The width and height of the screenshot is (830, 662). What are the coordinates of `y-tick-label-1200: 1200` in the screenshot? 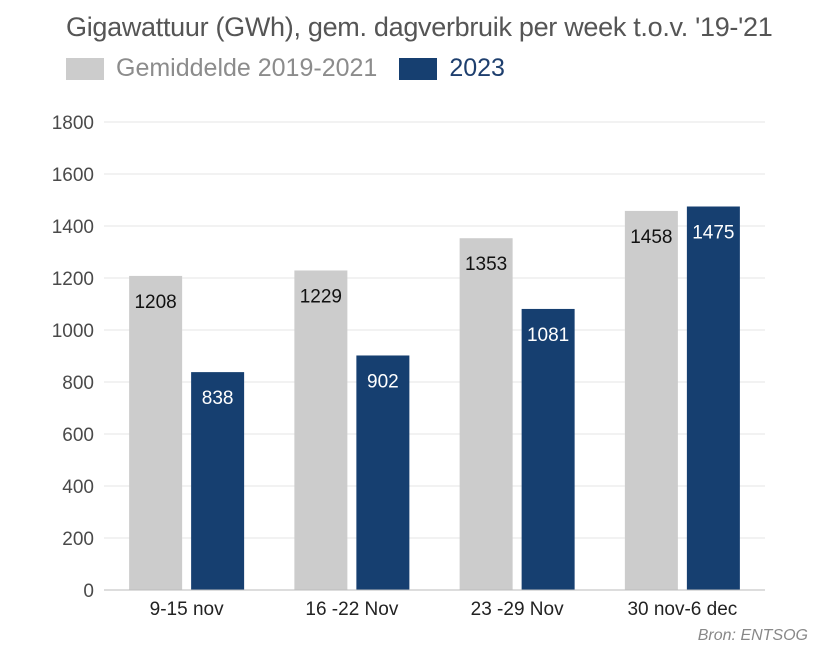 It's located at (73, 279).